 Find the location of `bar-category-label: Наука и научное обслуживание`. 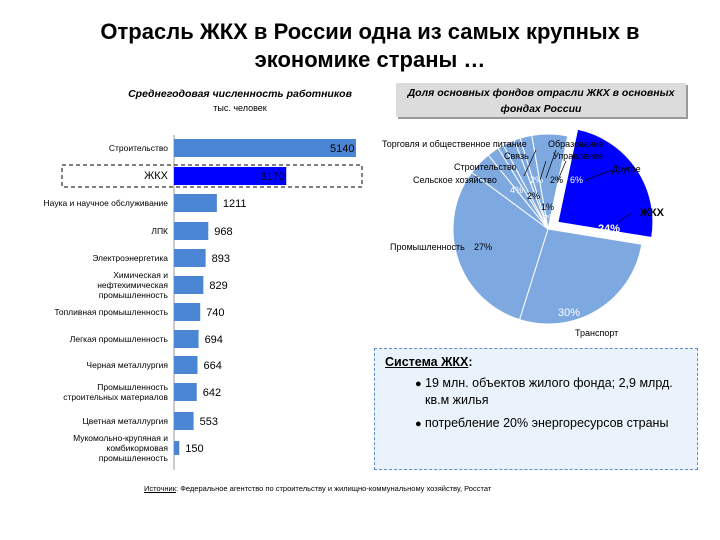

bar-category-label: Наука и научное обслуживание is located at coordinates (106, 203).